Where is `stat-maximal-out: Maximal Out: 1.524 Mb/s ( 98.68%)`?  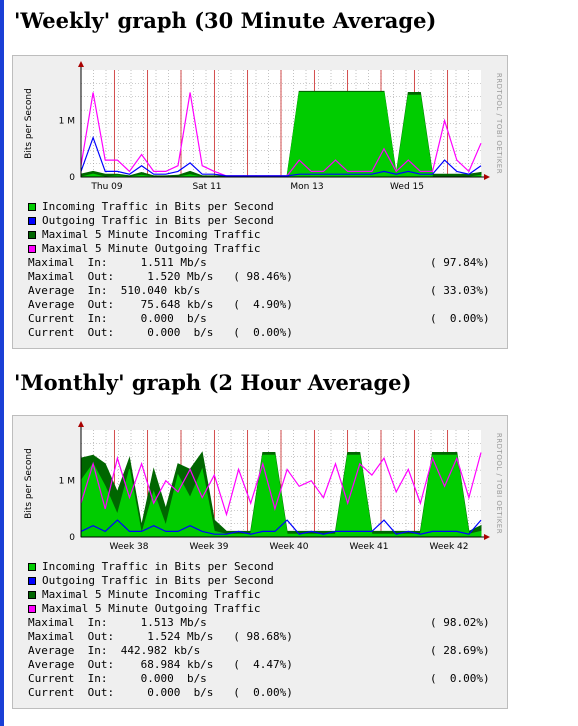
stat-maximal-out: Maximal Out: 1.524 Mb/s ( 98.68%) is located at coordinates (263, 637).